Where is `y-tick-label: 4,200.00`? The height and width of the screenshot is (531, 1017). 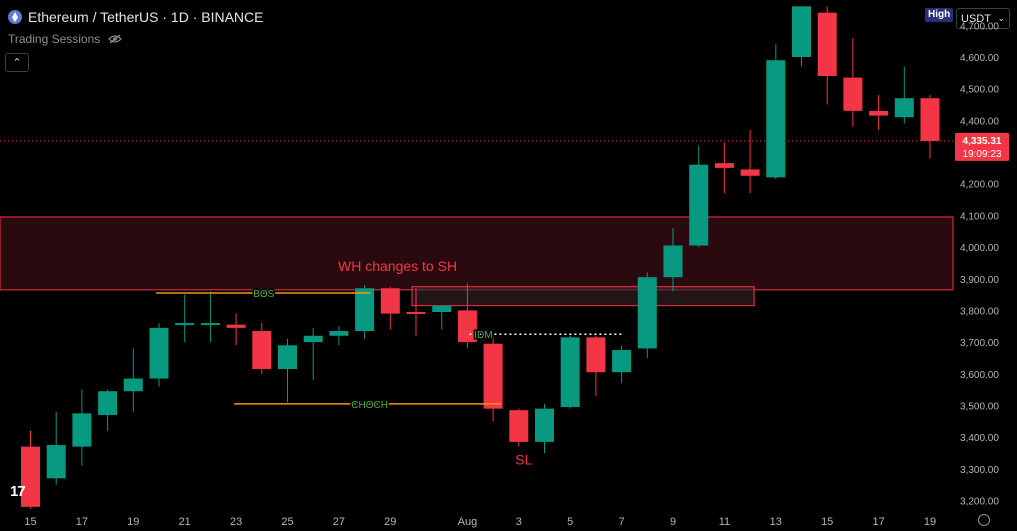 y-tick-label: 4,200.00 is located at coordinates (979, 185).